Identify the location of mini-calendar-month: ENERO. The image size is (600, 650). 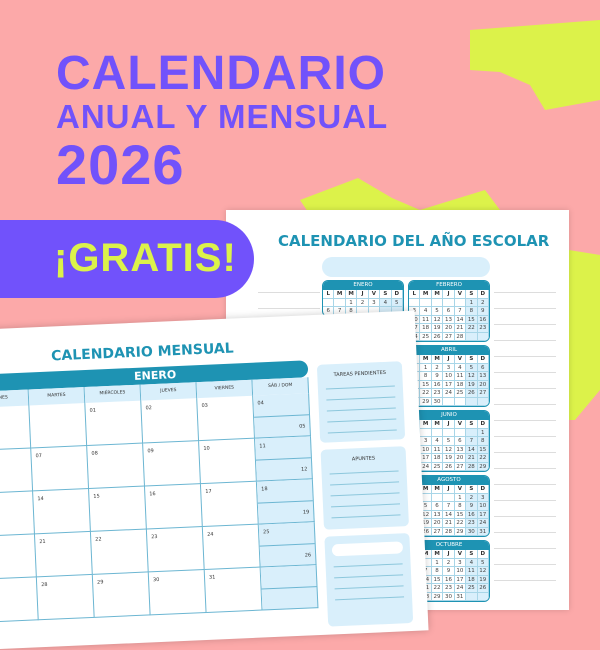
(363, 285).